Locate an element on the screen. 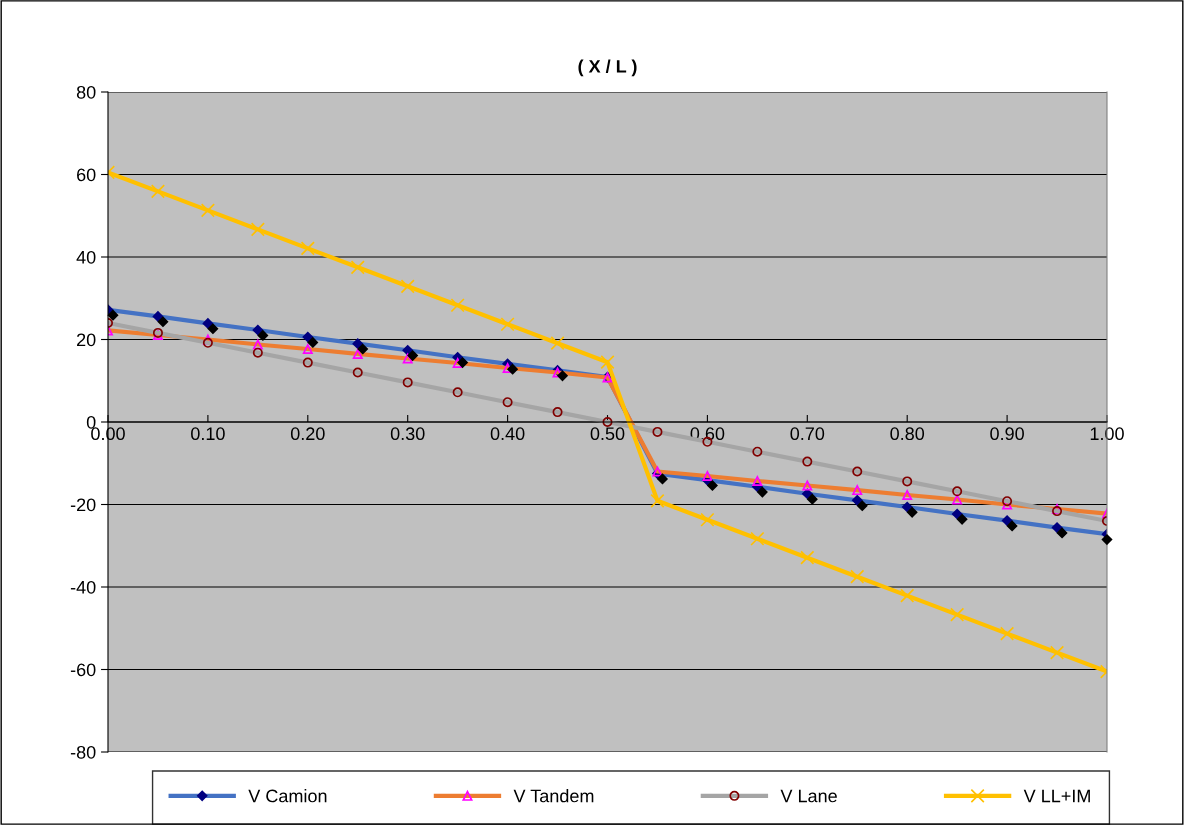 The height and width of the screenshot is (825, 1184). y-tick-label: 0 is located at coordinates (91, 422).